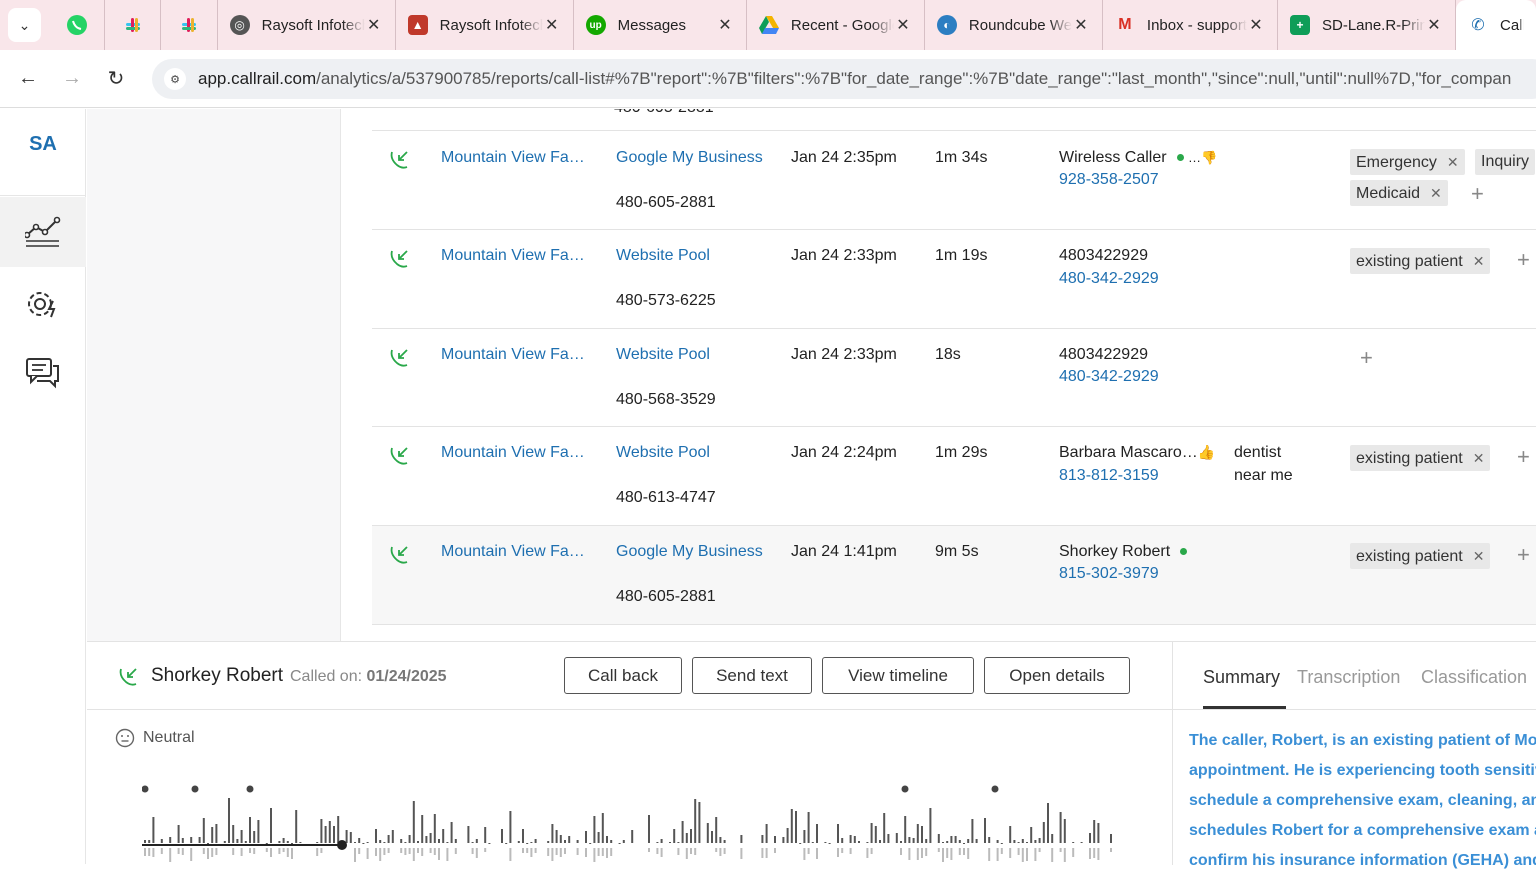 Image resolution: width=1536 pixels, height=876 pixels. Describe the element at coordinates (1115, 551) in the screenshot. I see `caller-name-text: Shorkey Robert` at that location.